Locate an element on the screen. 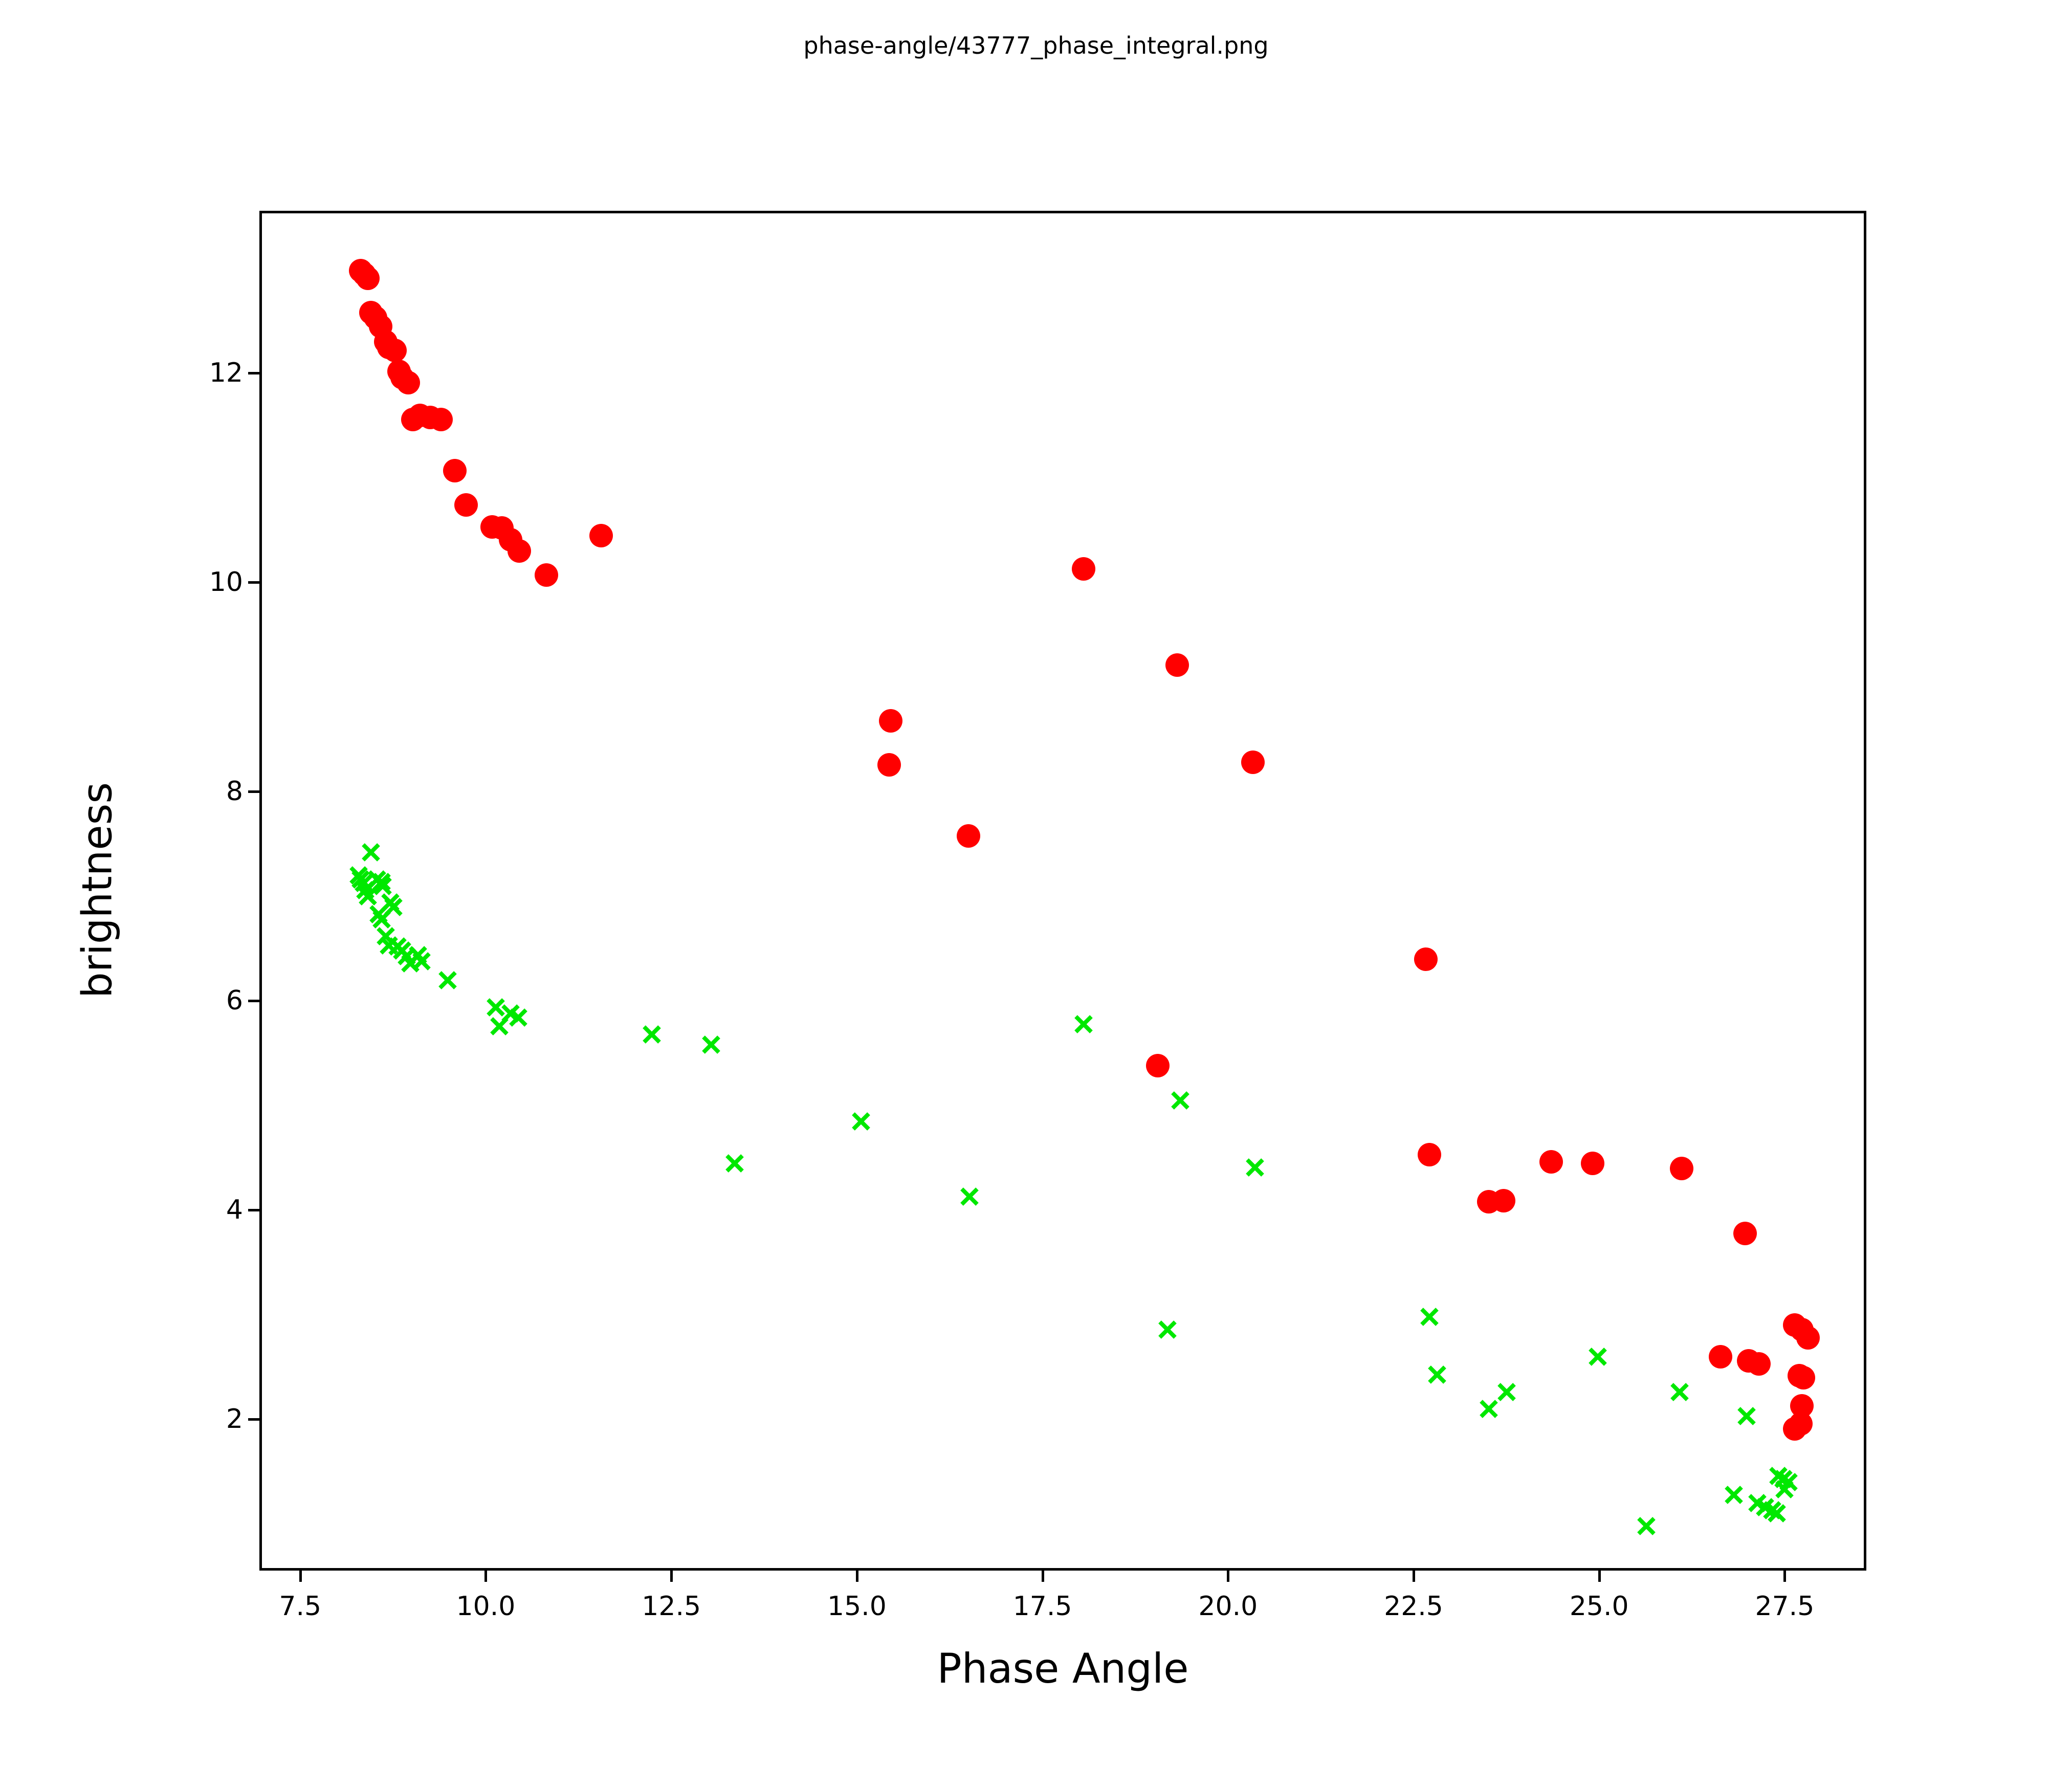  y-tick-label: 2 is located at coordinates (234, 1419).